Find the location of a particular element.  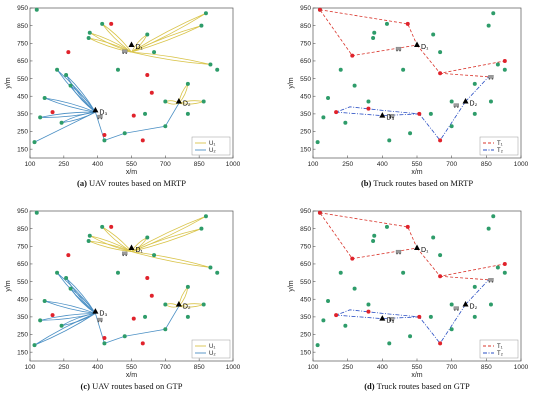

depot-label: D₃ is located at coordinates (390, 321).